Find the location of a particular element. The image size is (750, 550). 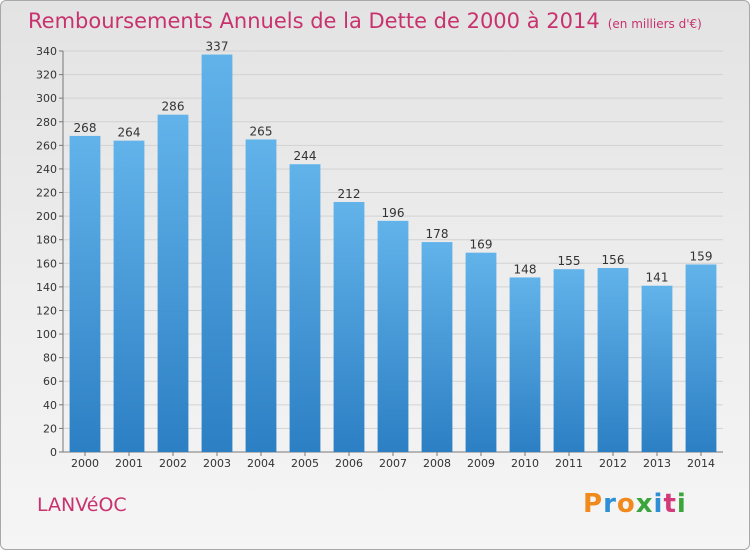

bar-2014 is located at coordinates (701, 358).